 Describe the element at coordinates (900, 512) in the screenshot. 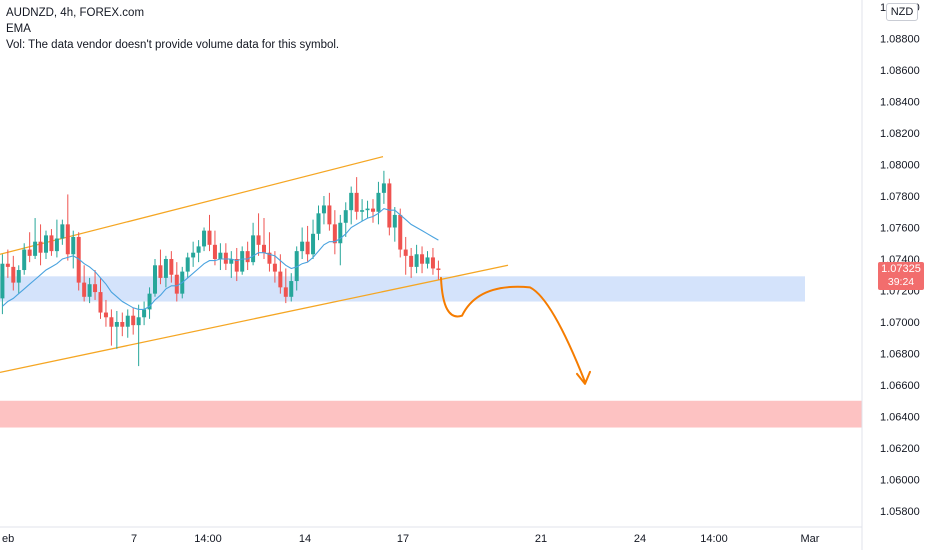

I see `price-tick-label: 1.05800` at that location.